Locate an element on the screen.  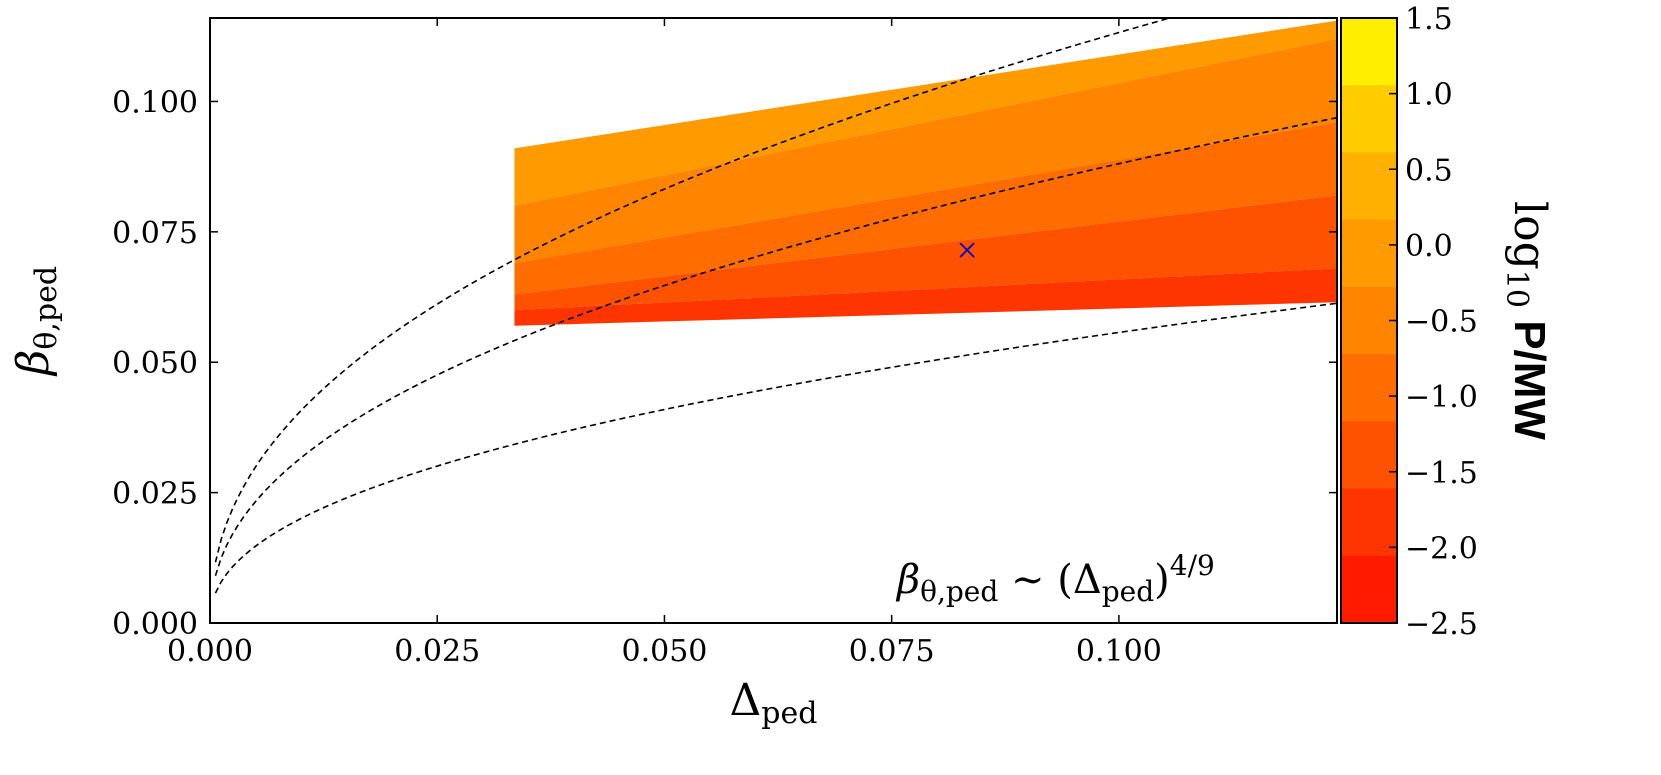
colorbar-tick-label: −2.0 is located at coordinates (1441, 548).